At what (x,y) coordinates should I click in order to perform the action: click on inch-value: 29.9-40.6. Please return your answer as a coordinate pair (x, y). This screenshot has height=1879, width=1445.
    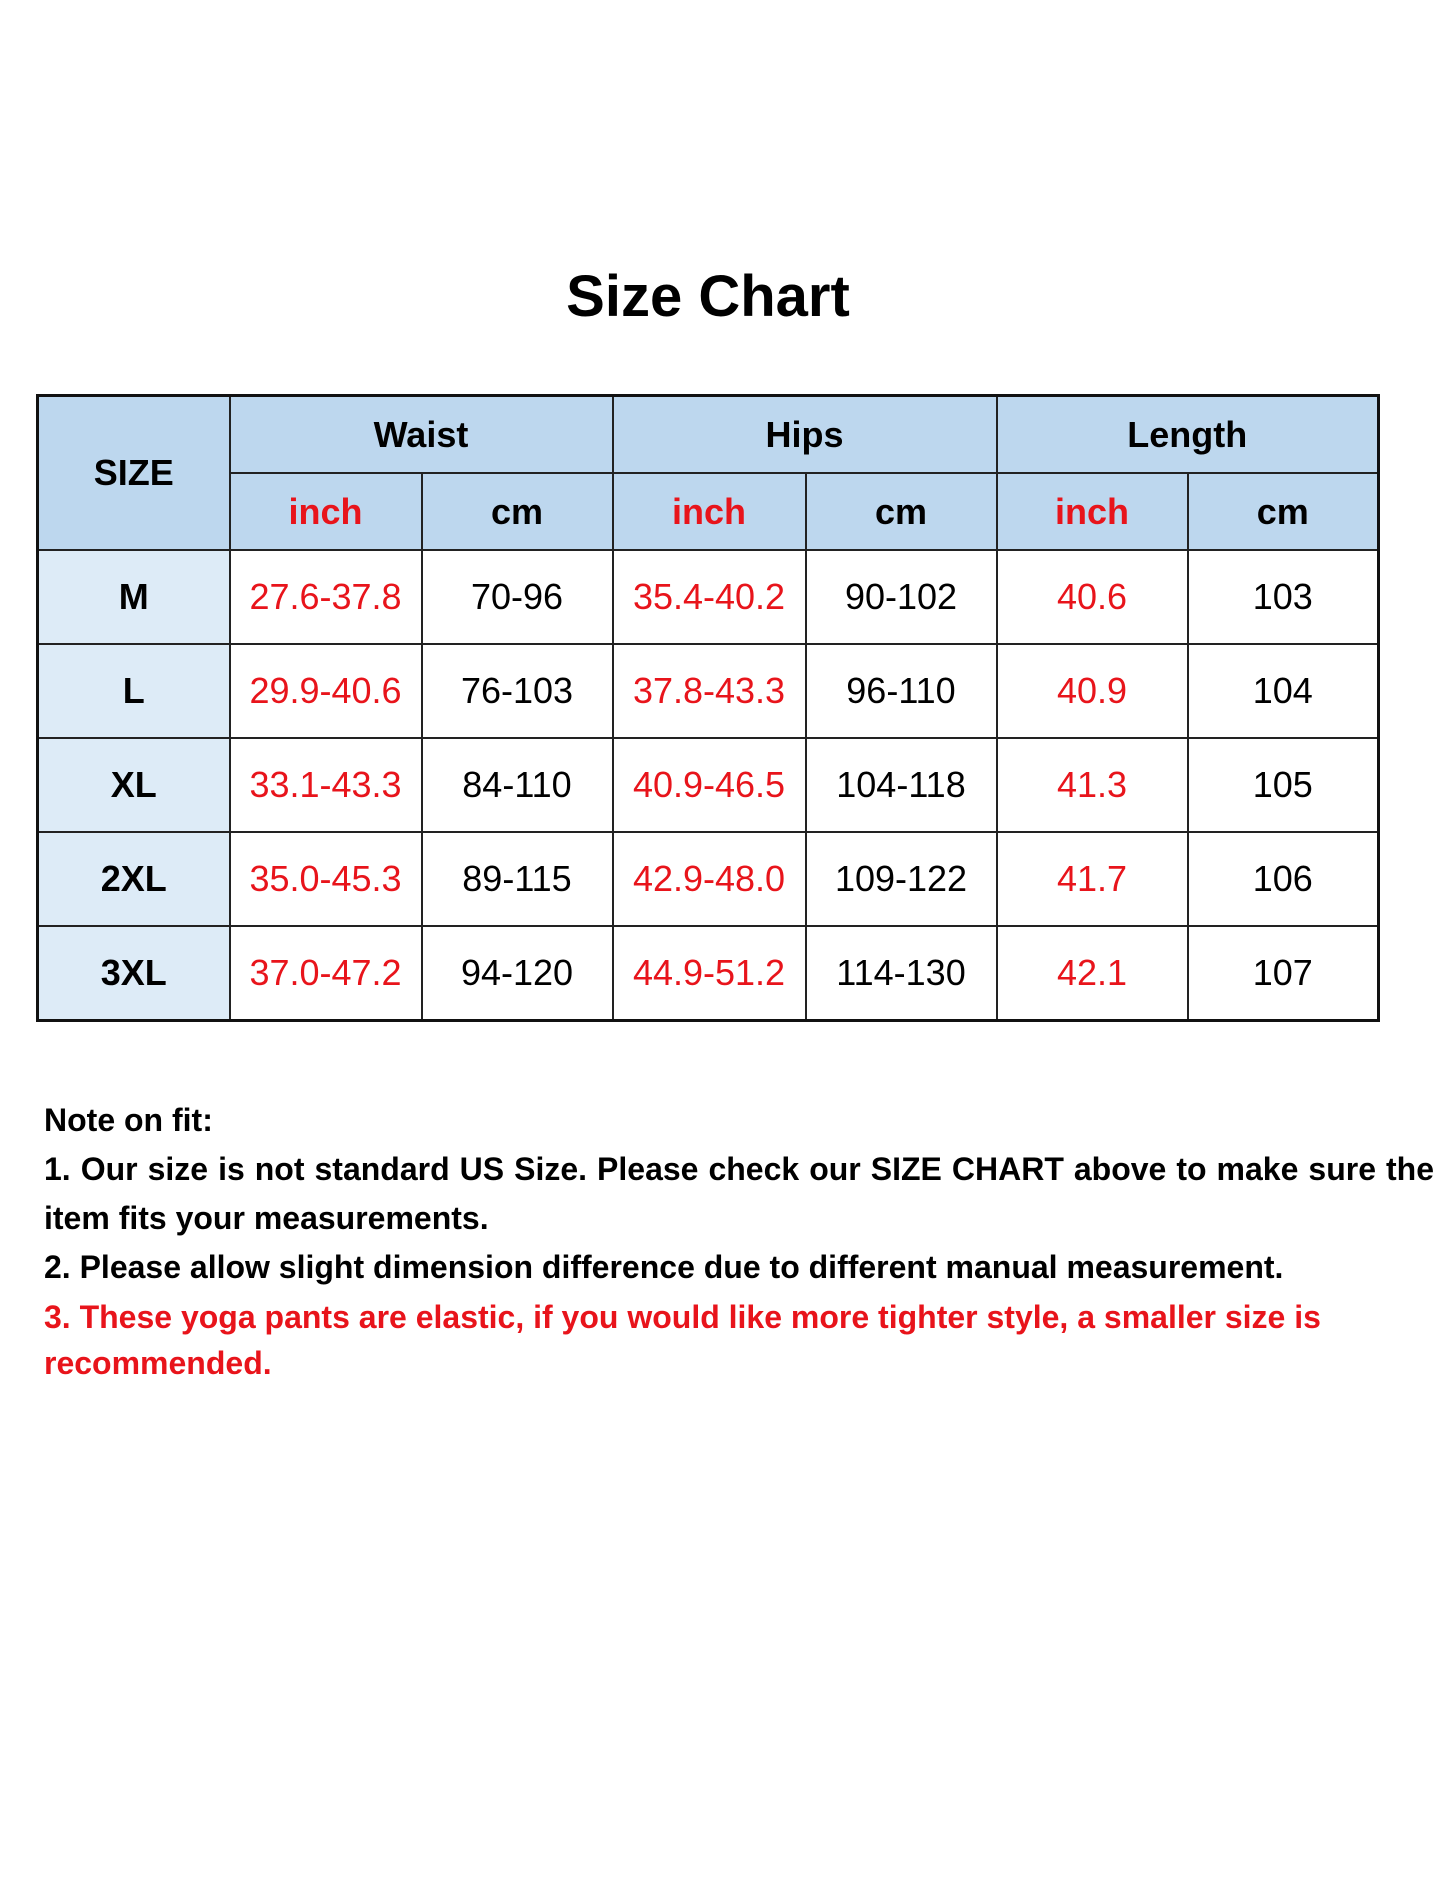
    Looking at the image, I should click on (325, 691).